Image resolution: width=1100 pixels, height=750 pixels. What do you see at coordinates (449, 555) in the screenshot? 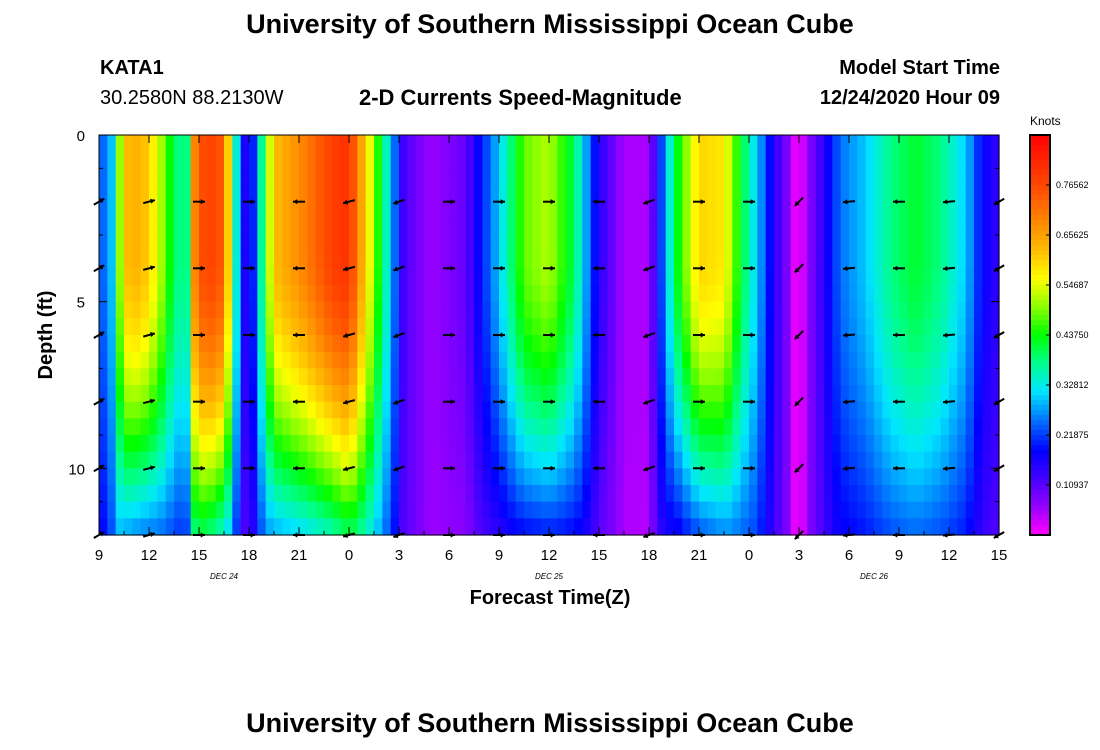
I see `x-tick-label: 6` at bounding box center [449, 555].